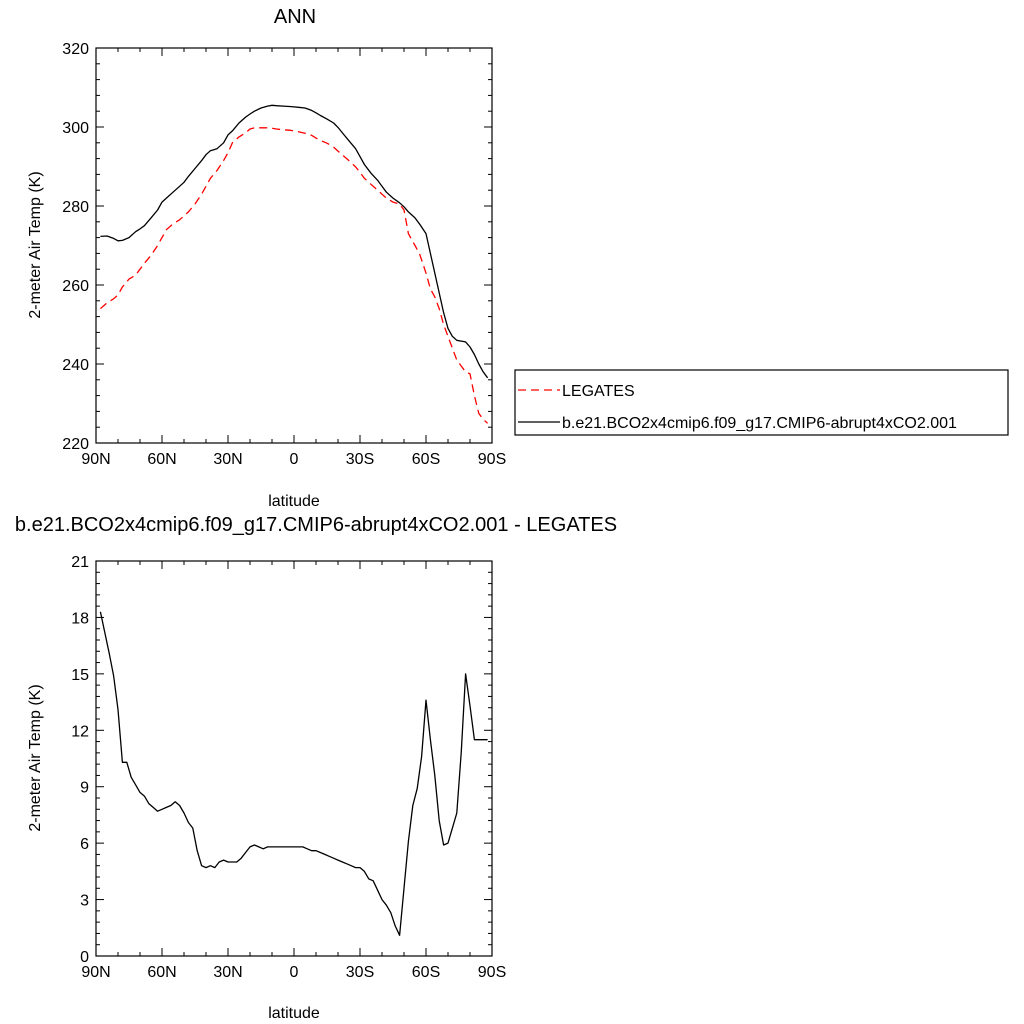 The width and height of the screenshot is (1024, 1024). I want to click on bottom-chart-y-tick-label: 3, so click(84, 901).